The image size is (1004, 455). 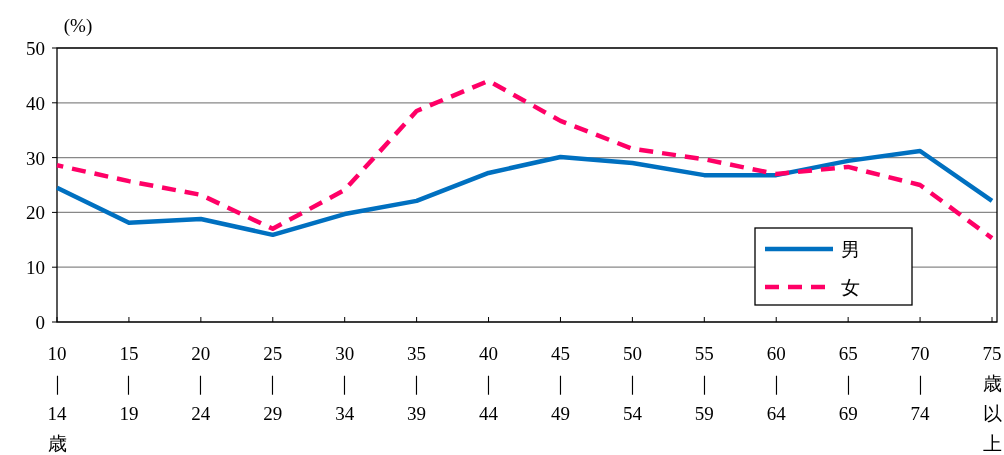 I want to click on x-tick-label: 45｜49, so click(x=560, y=383).